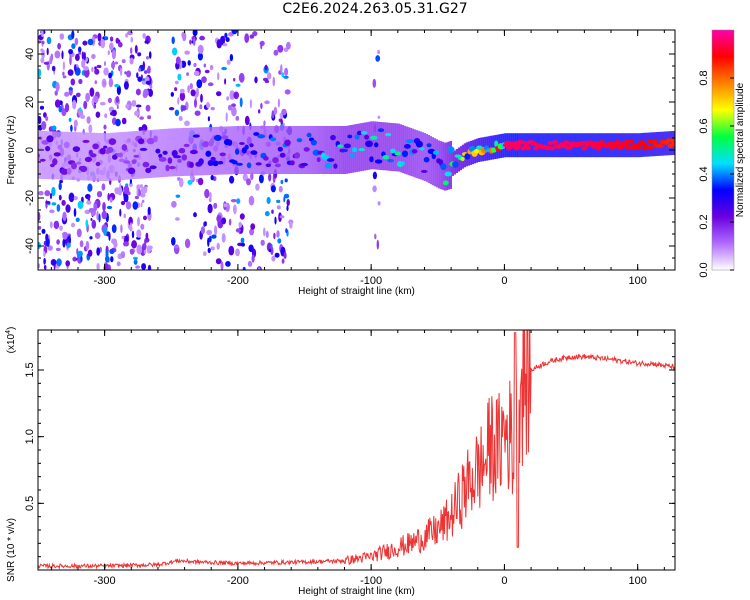 The width and height of the screenshot is (750, 600). I want to click on snr-multiplier-exp: 4, so click(8, 332).